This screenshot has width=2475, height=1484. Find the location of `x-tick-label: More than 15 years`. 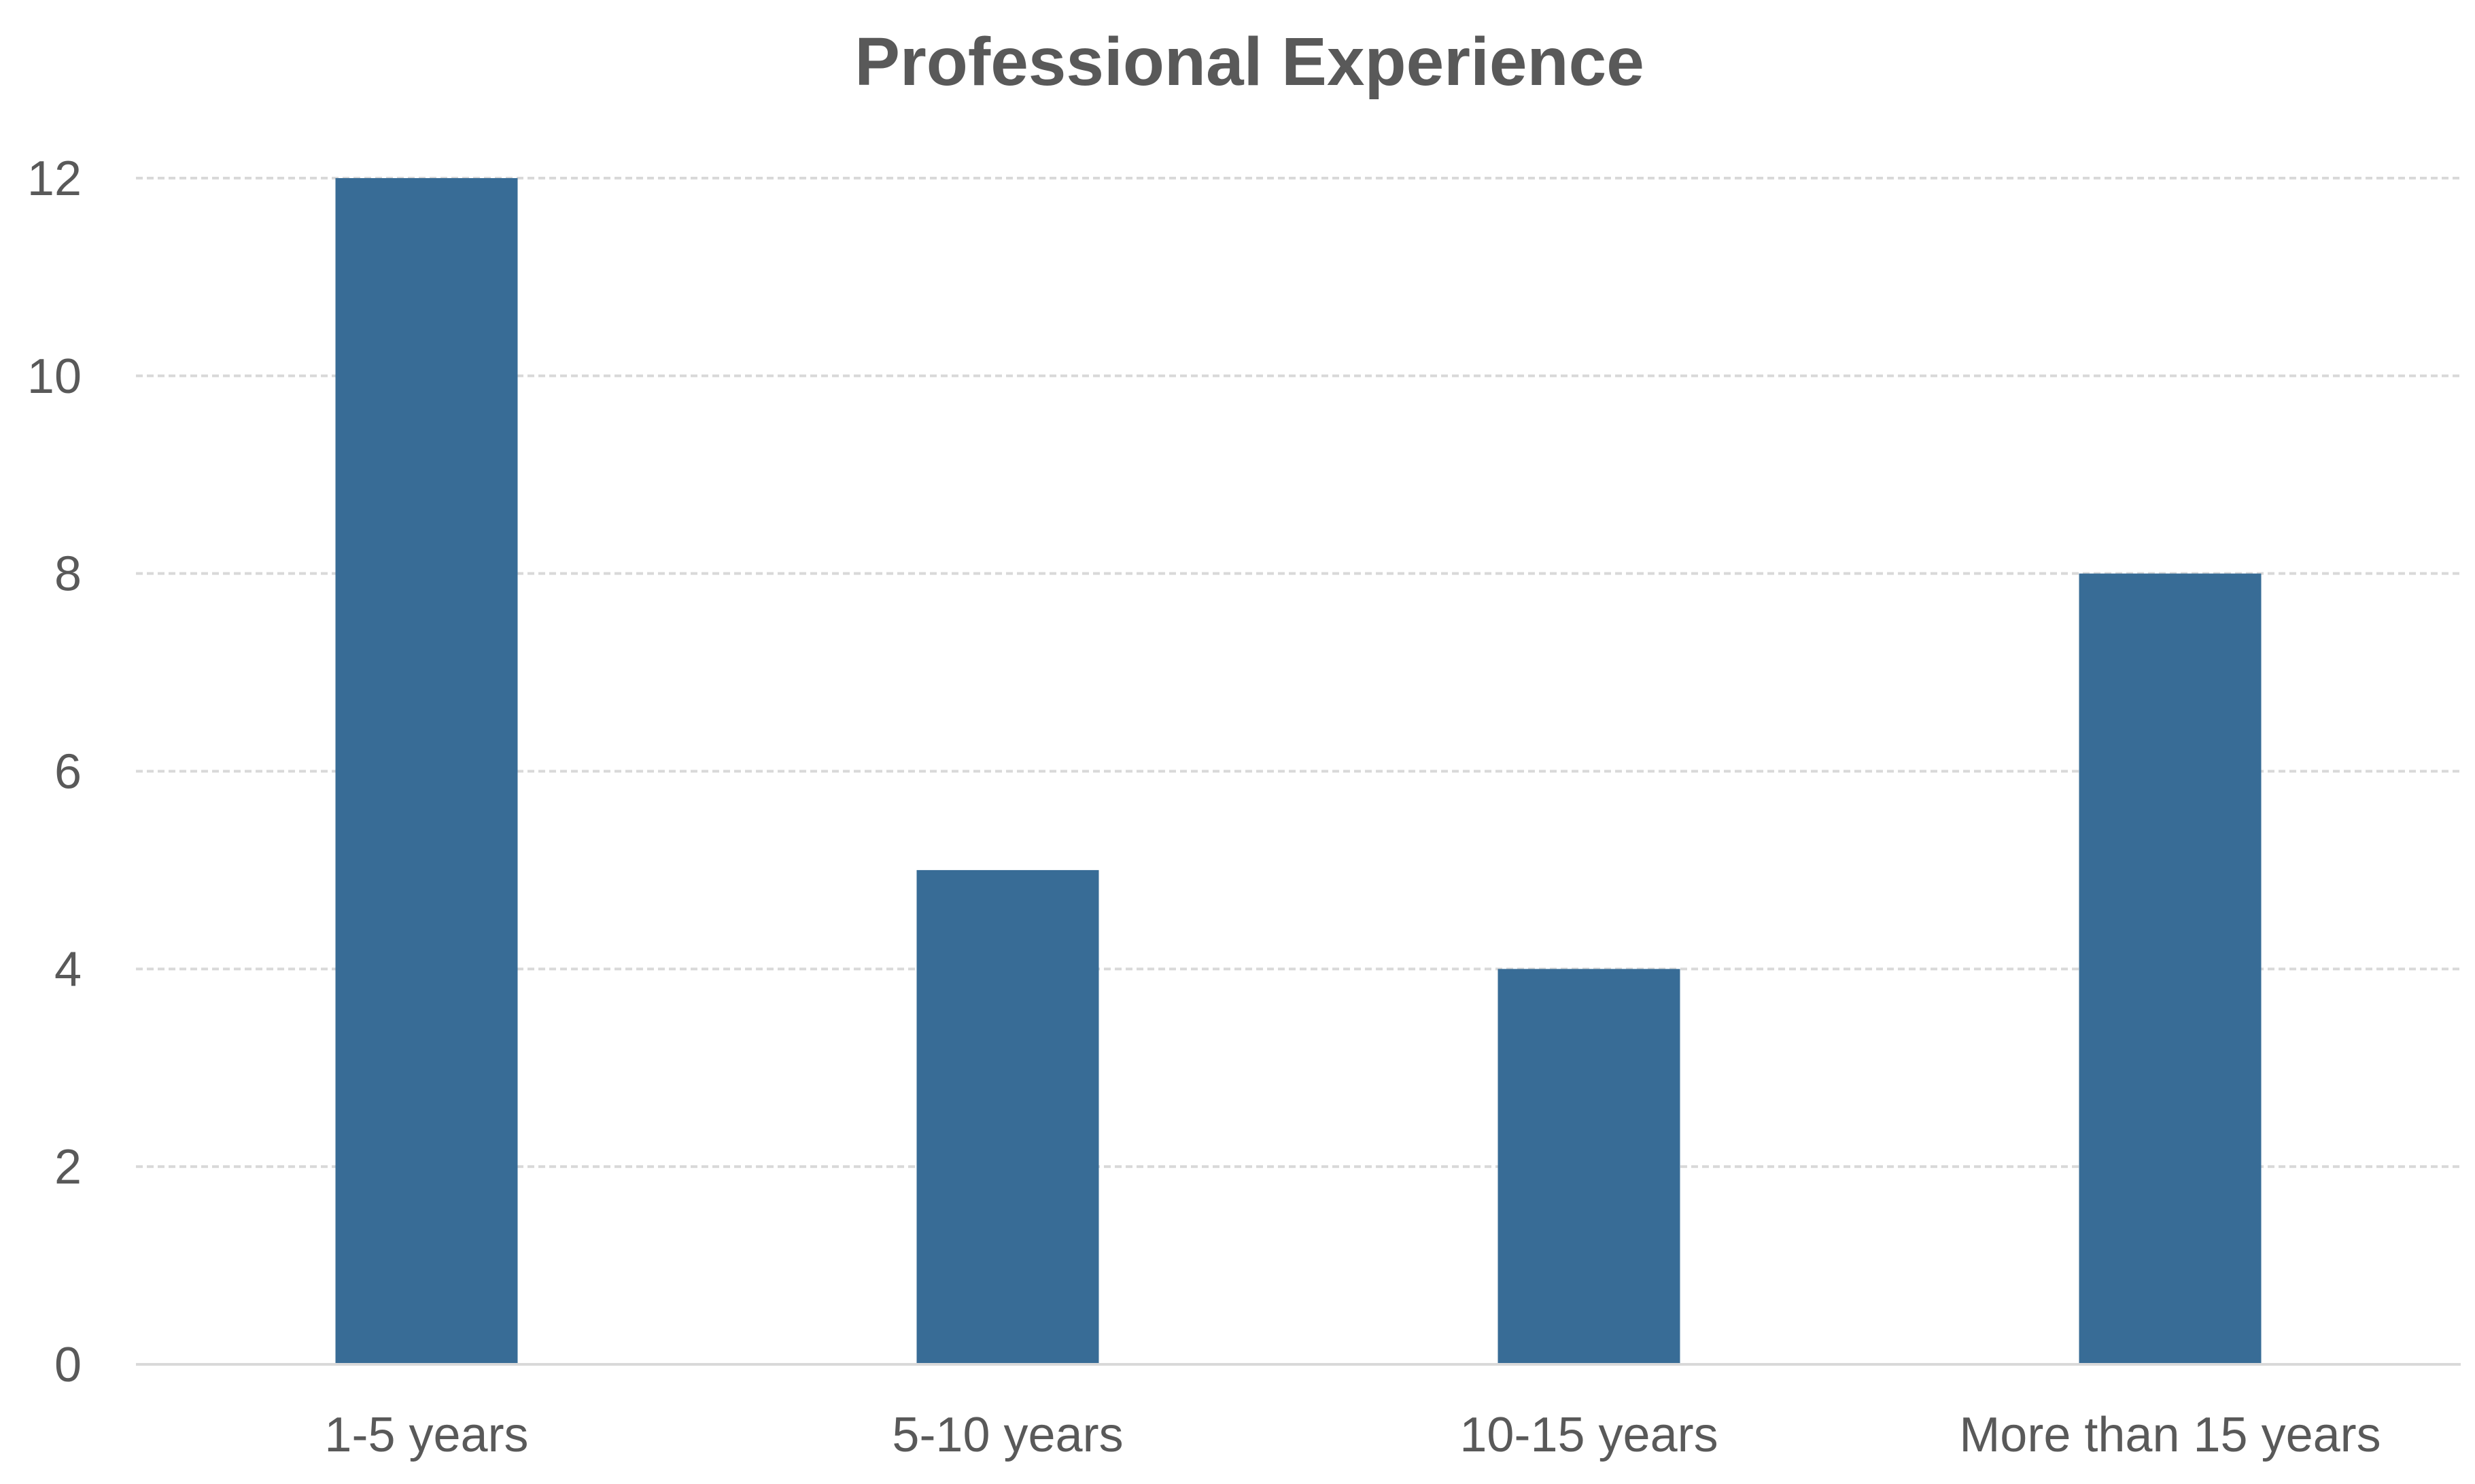

x-tick-label: More than 15 years is located at coordinates (2170, 1435).